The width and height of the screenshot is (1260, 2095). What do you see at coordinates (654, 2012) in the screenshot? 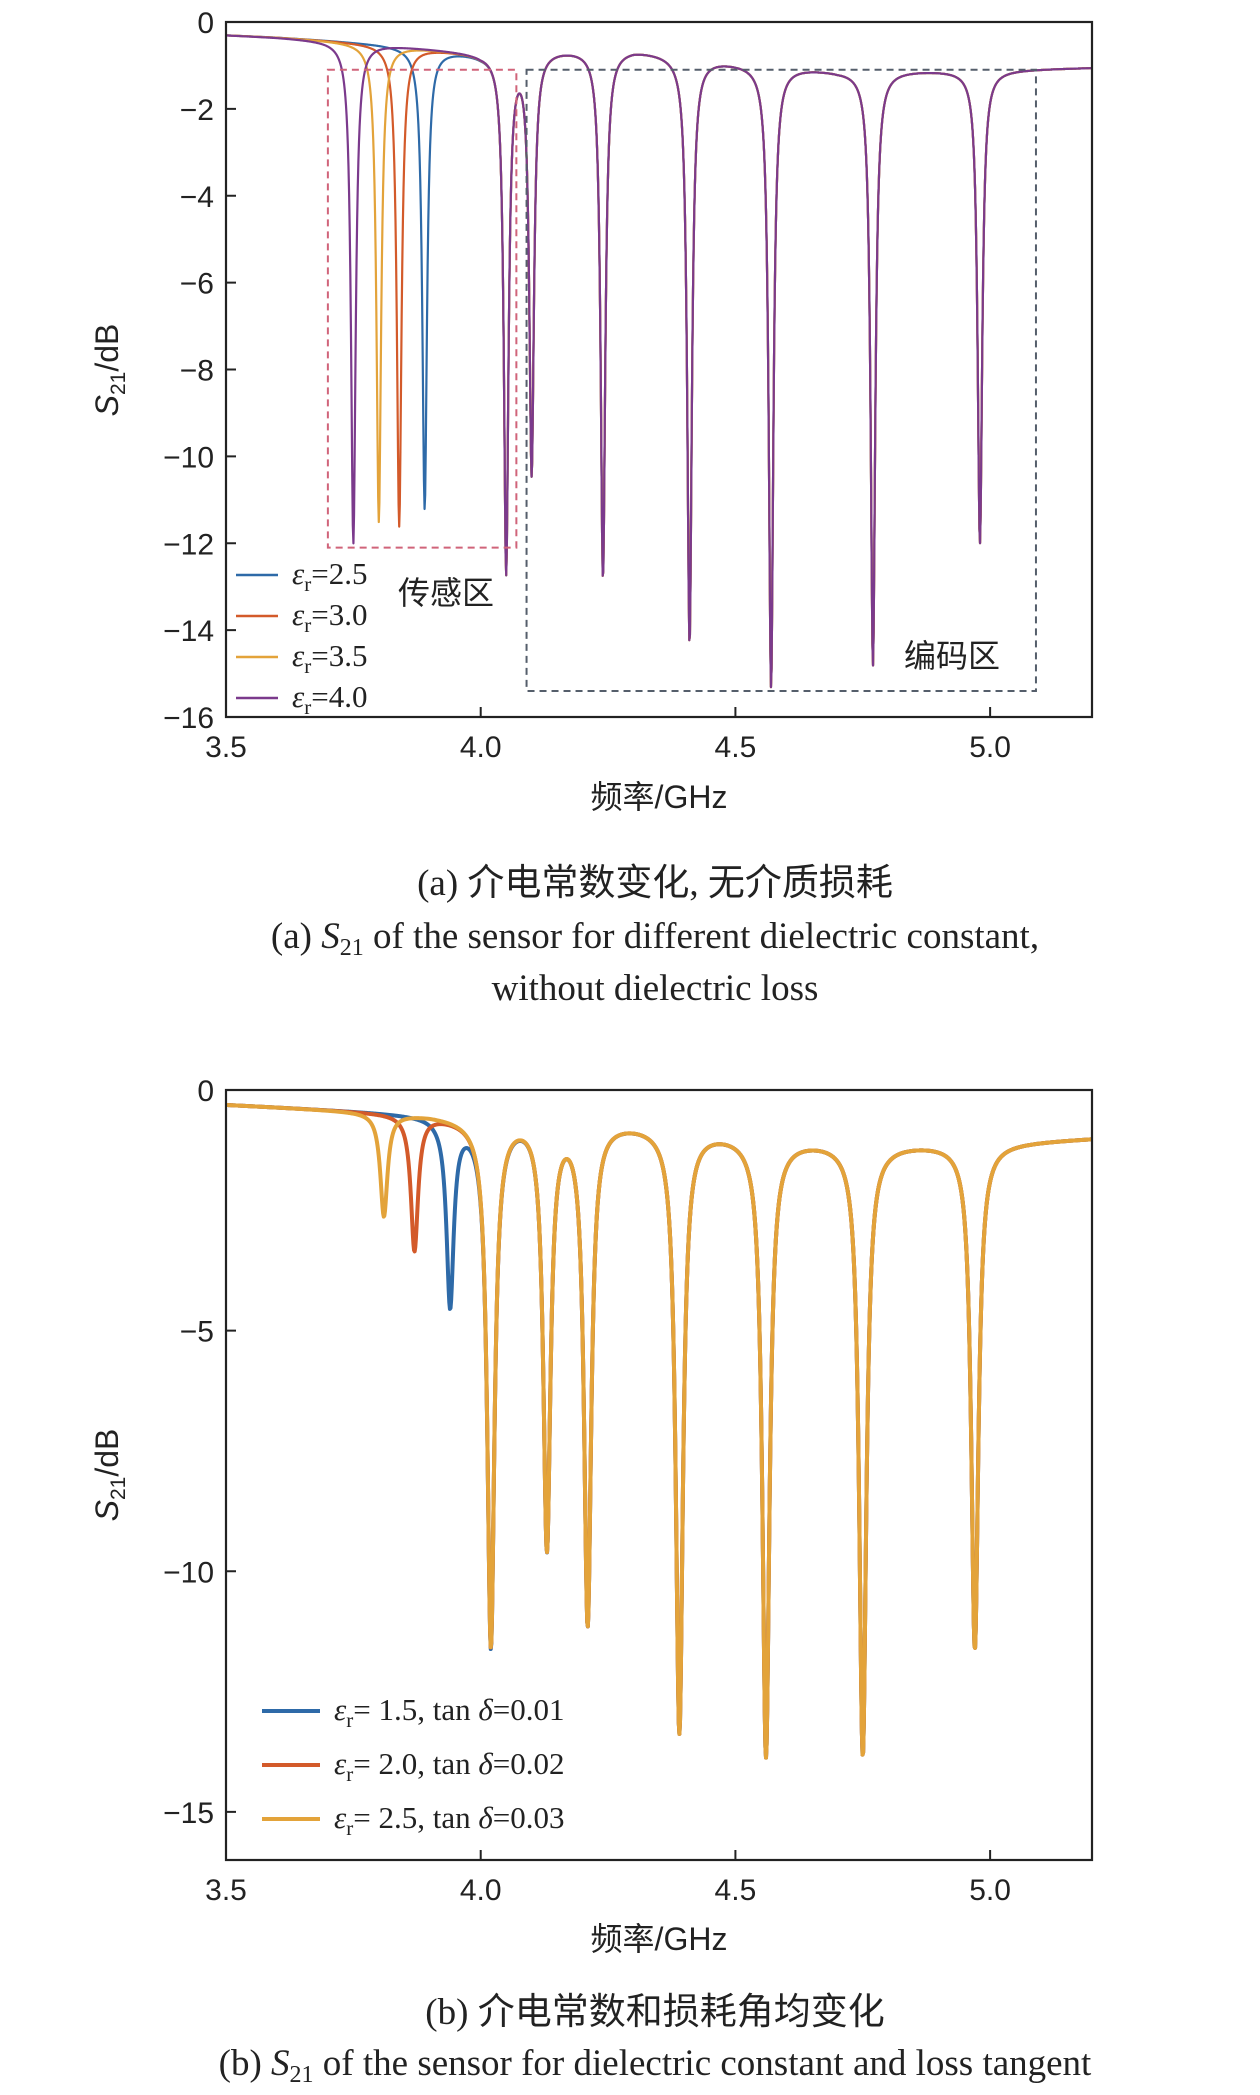
I see `panel-b-caption-cn: (b) 介电常数和损耗角均变化` at bounding box center [654, 2012].